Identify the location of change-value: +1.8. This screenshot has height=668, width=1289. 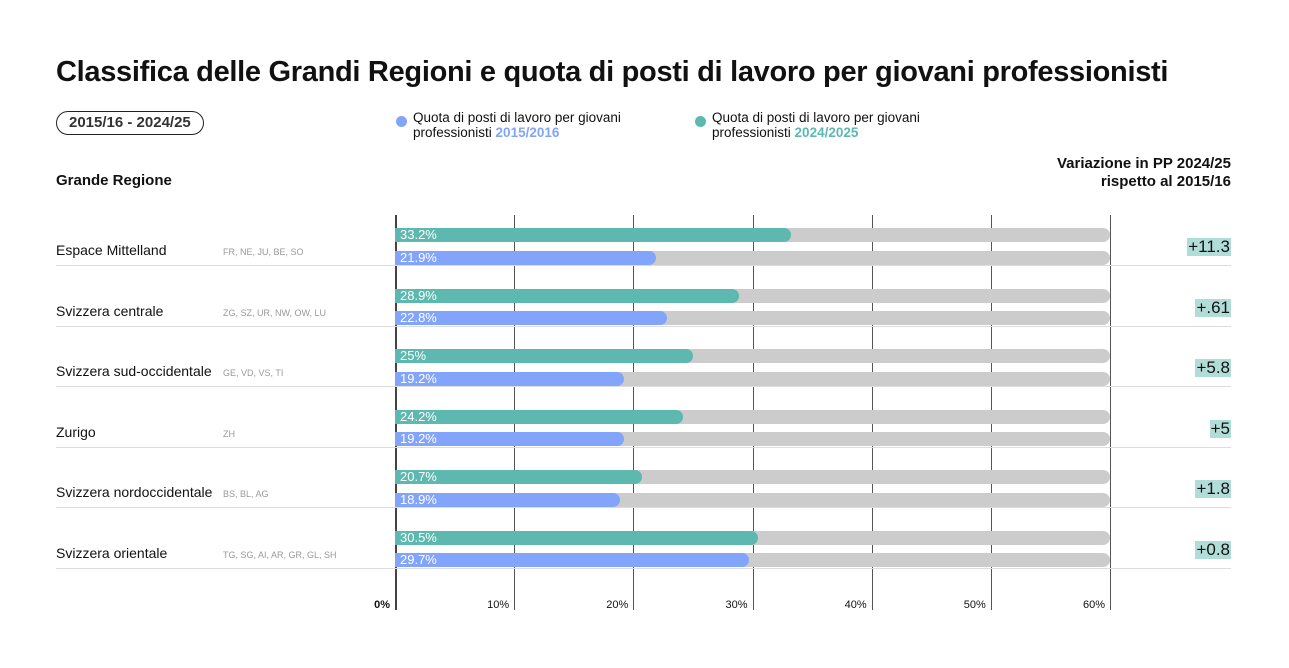
(1213, 488).